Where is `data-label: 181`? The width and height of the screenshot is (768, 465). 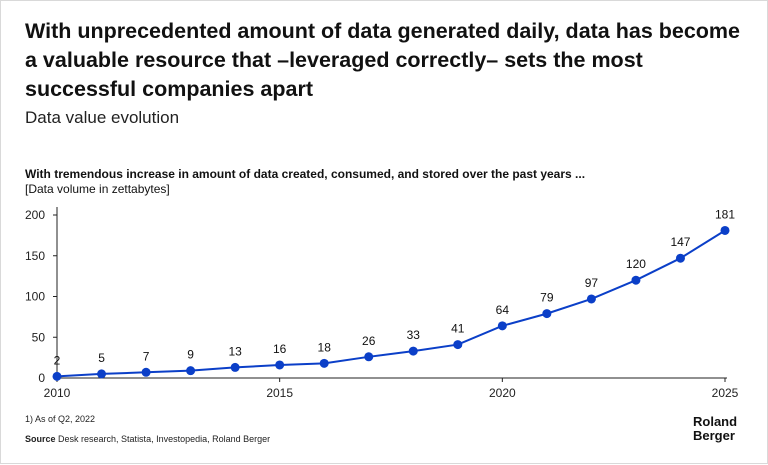
data-label: 181 is located at coordinates (725, 214).